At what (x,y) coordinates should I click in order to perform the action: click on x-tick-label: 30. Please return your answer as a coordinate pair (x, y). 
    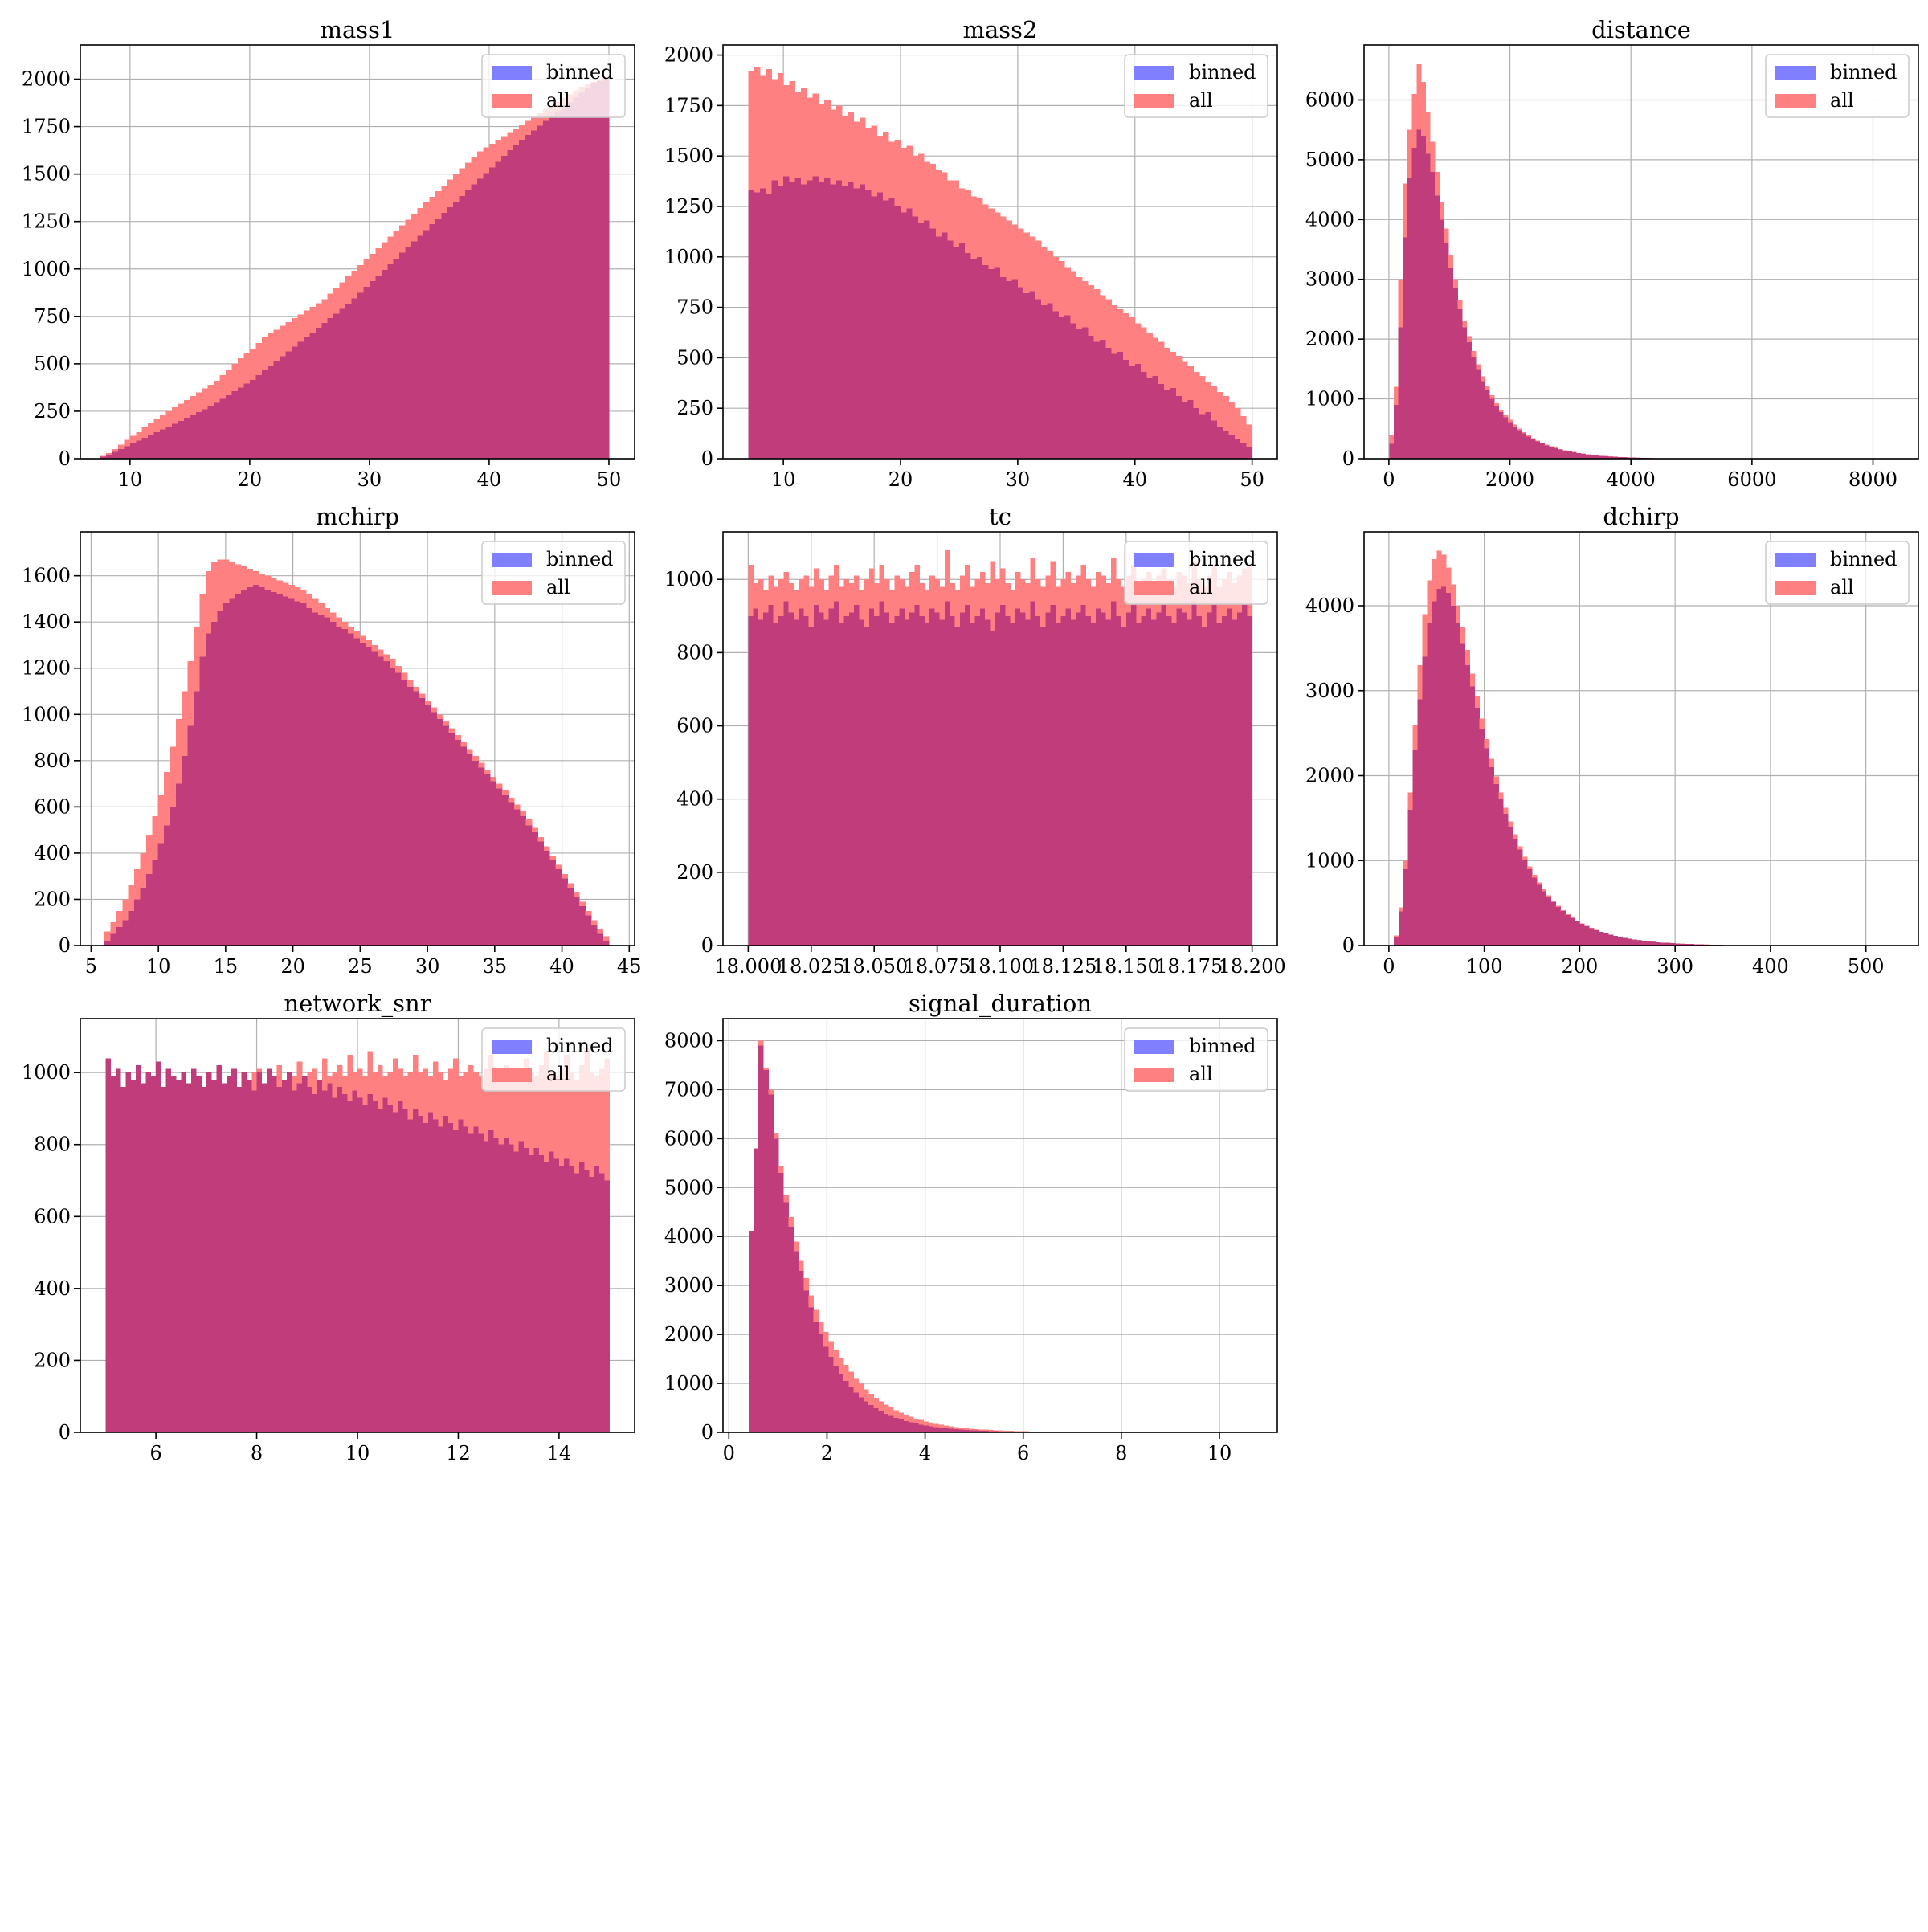
    Looking at the image, I should click on (1018, 480).